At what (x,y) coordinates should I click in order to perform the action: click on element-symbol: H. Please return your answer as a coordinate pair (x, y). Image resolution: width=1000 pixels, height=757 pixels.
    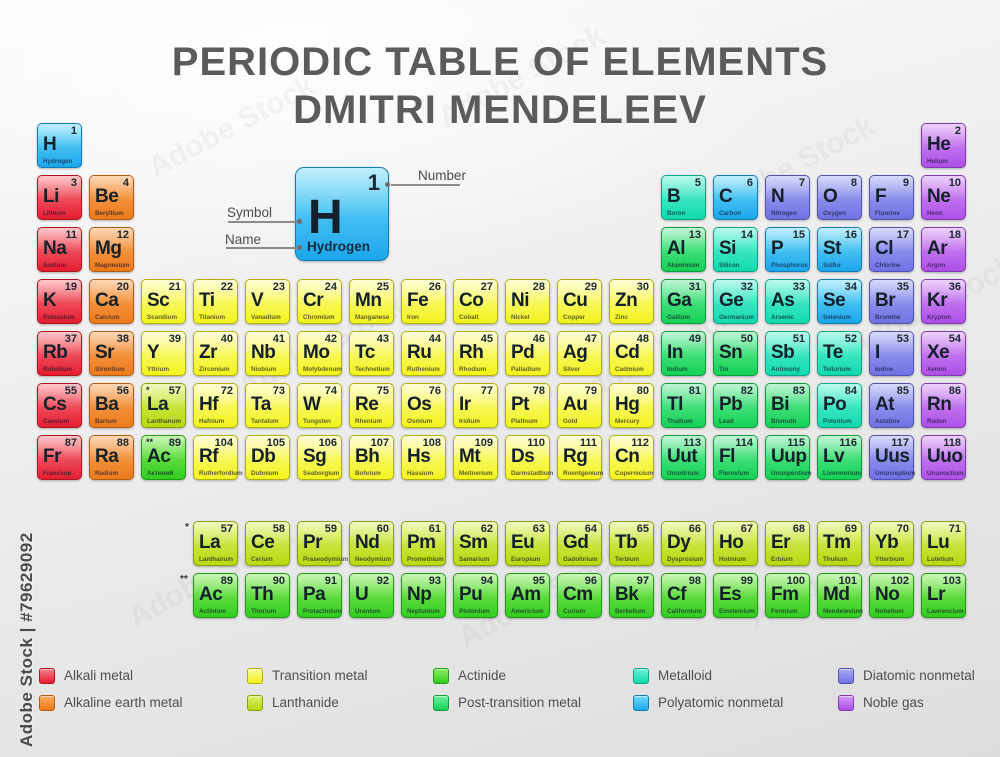
    Looking at the image, I should click on (50, 144).